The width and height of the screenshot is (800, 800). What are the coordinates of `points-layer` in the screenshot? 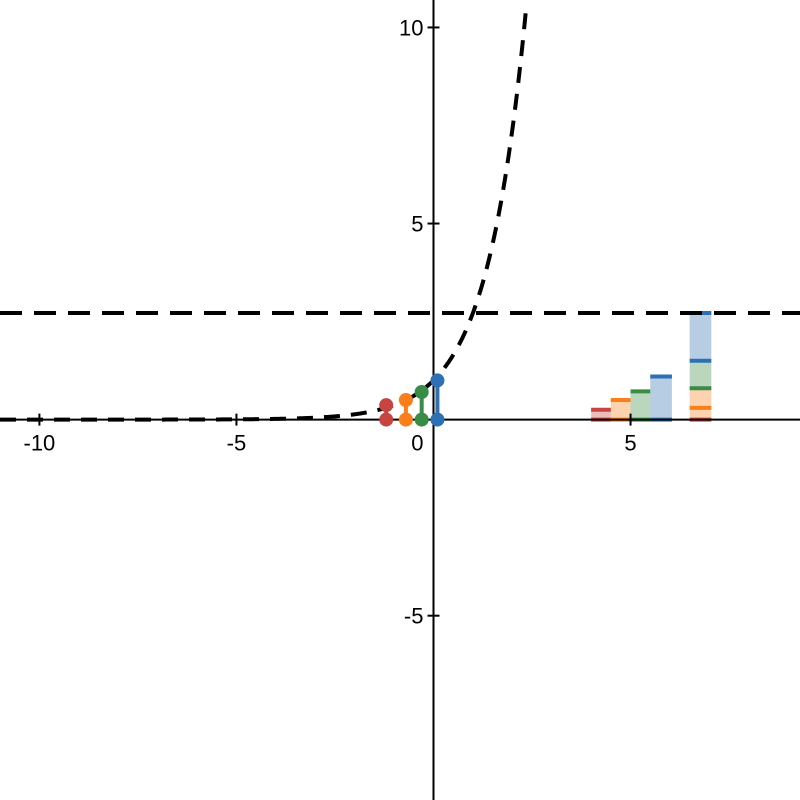 It's located at (412, 400).